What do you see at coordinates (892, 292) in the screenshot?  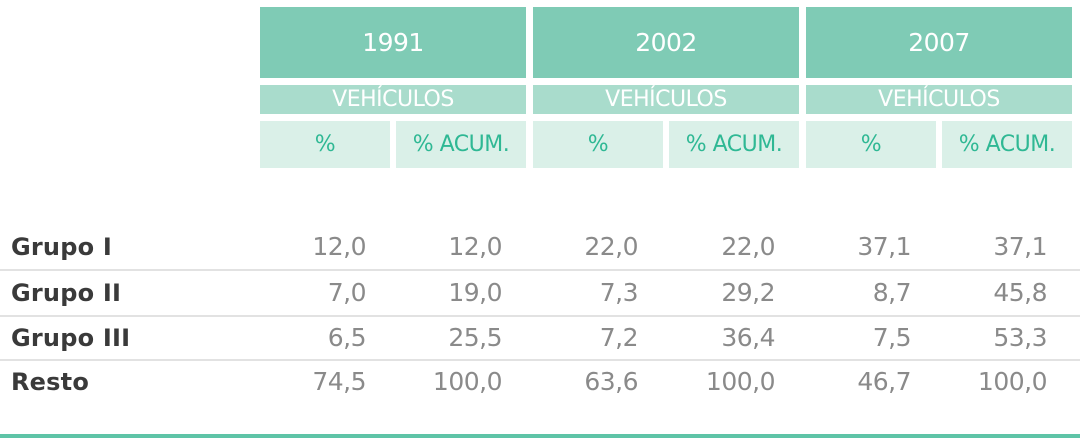 I see `table-cell: 8,7` at bounding box center [892, 292].